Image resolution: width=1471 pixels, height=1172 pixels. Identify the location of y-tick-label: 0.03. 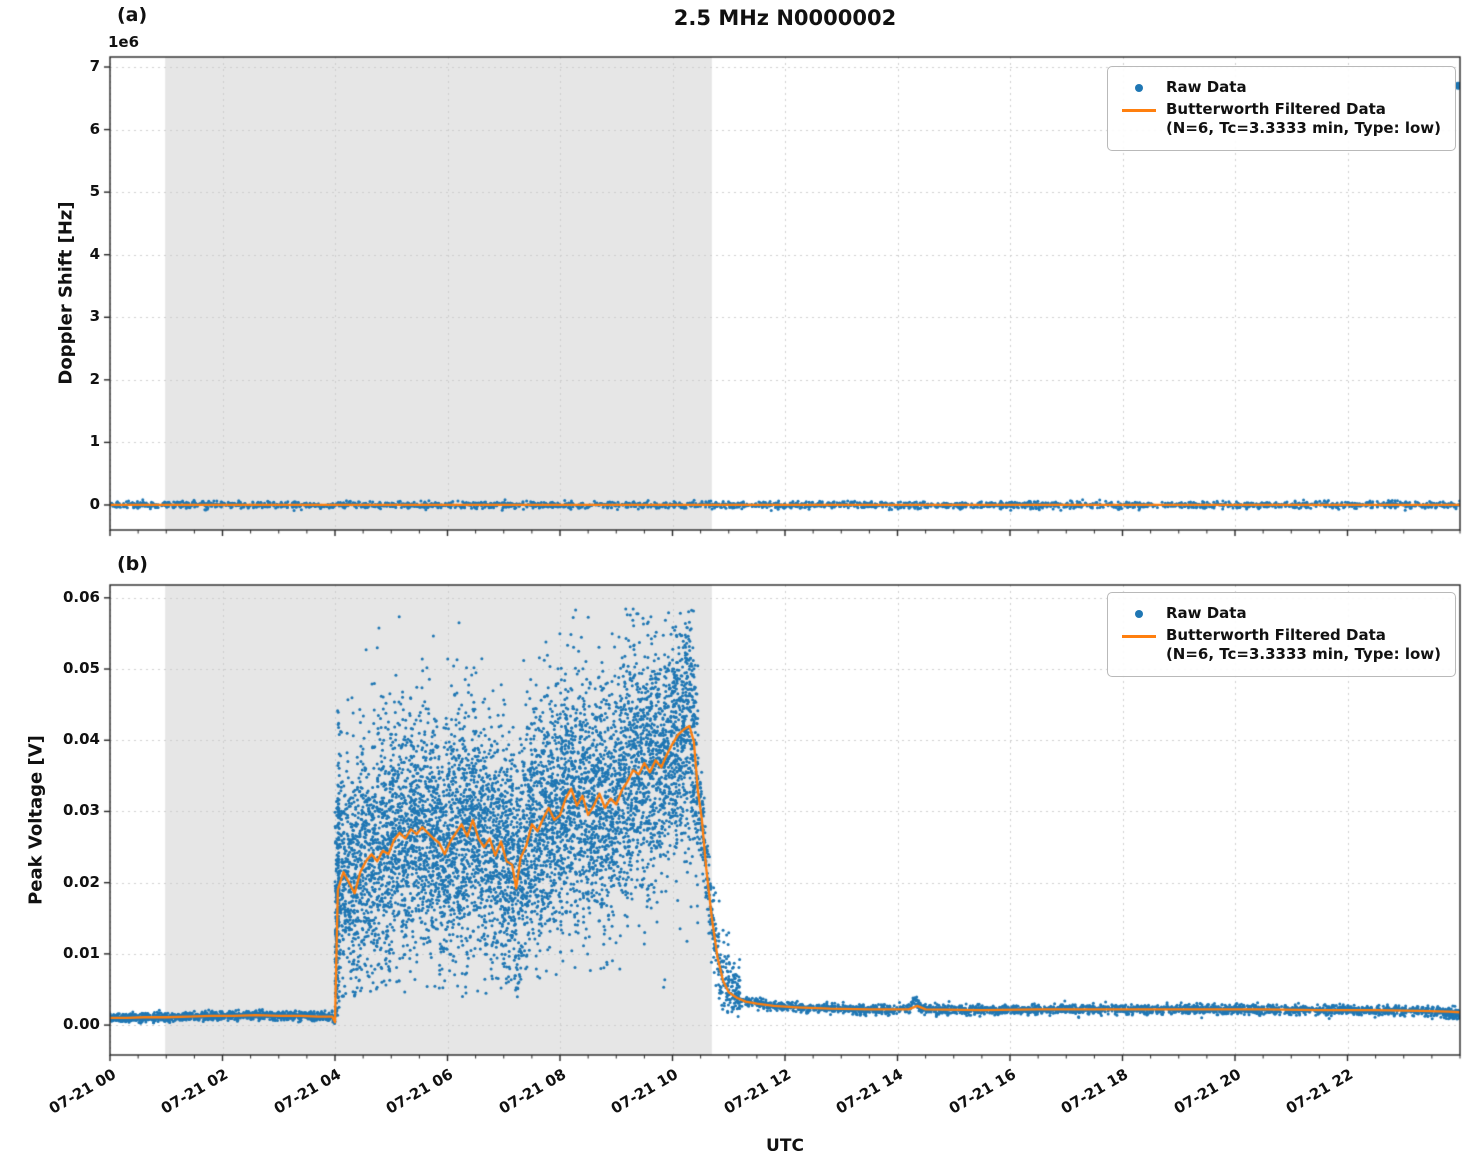
(81, 810).